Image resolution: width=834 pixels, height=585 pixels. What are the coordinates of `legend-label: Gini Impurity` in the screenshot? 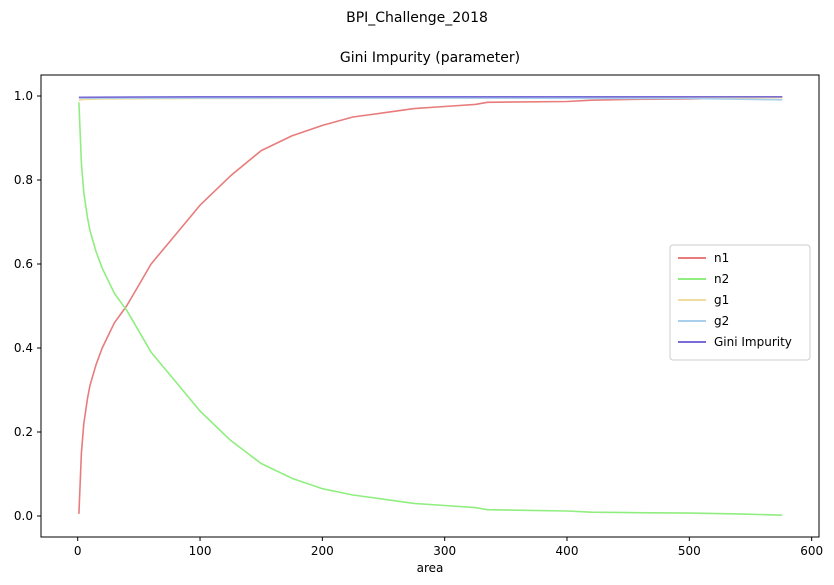 It's located at (753, 342).